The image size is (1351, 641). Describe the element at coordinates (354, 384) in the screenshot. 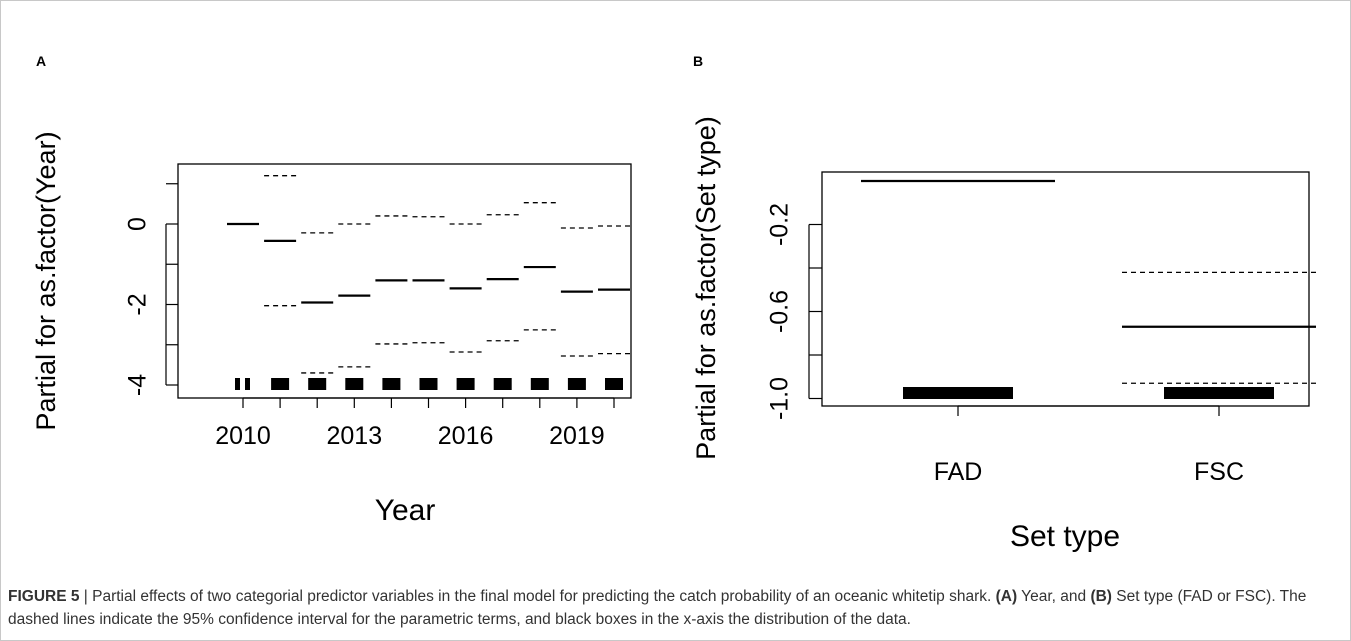

I see `rug-box-2013` at that location.